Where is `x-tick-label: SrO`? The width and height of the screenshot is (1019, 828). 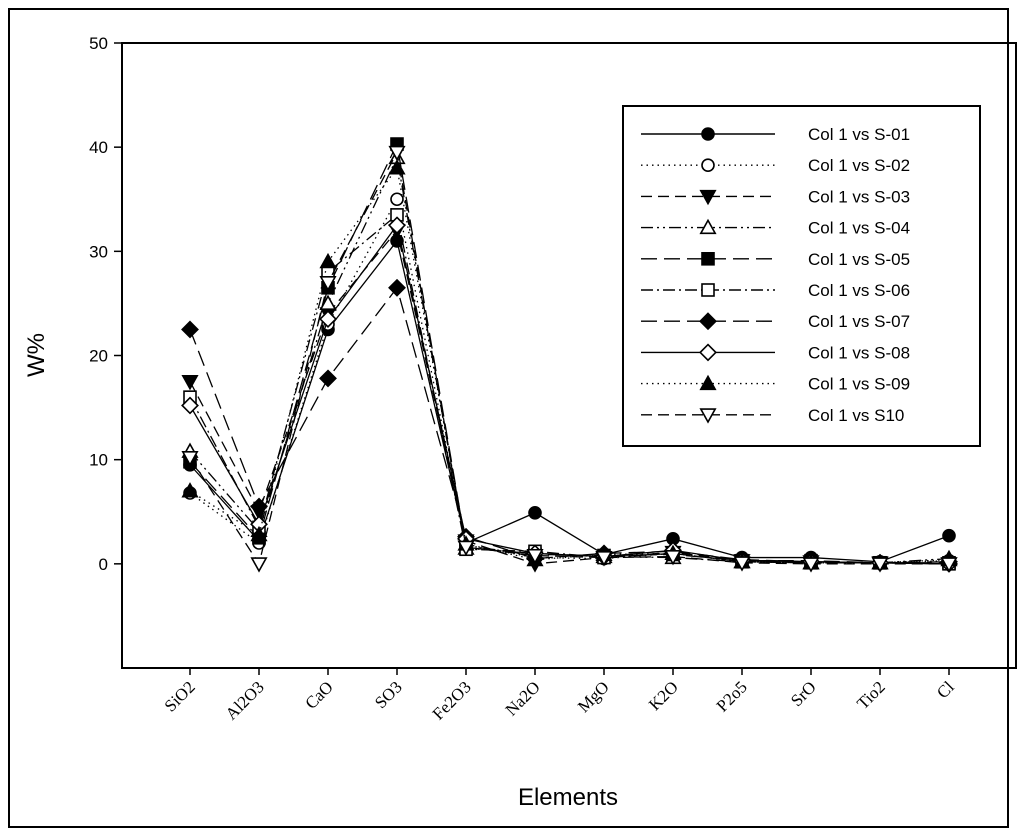
x-tick-label: SrO is located at coordinates (803, 693).